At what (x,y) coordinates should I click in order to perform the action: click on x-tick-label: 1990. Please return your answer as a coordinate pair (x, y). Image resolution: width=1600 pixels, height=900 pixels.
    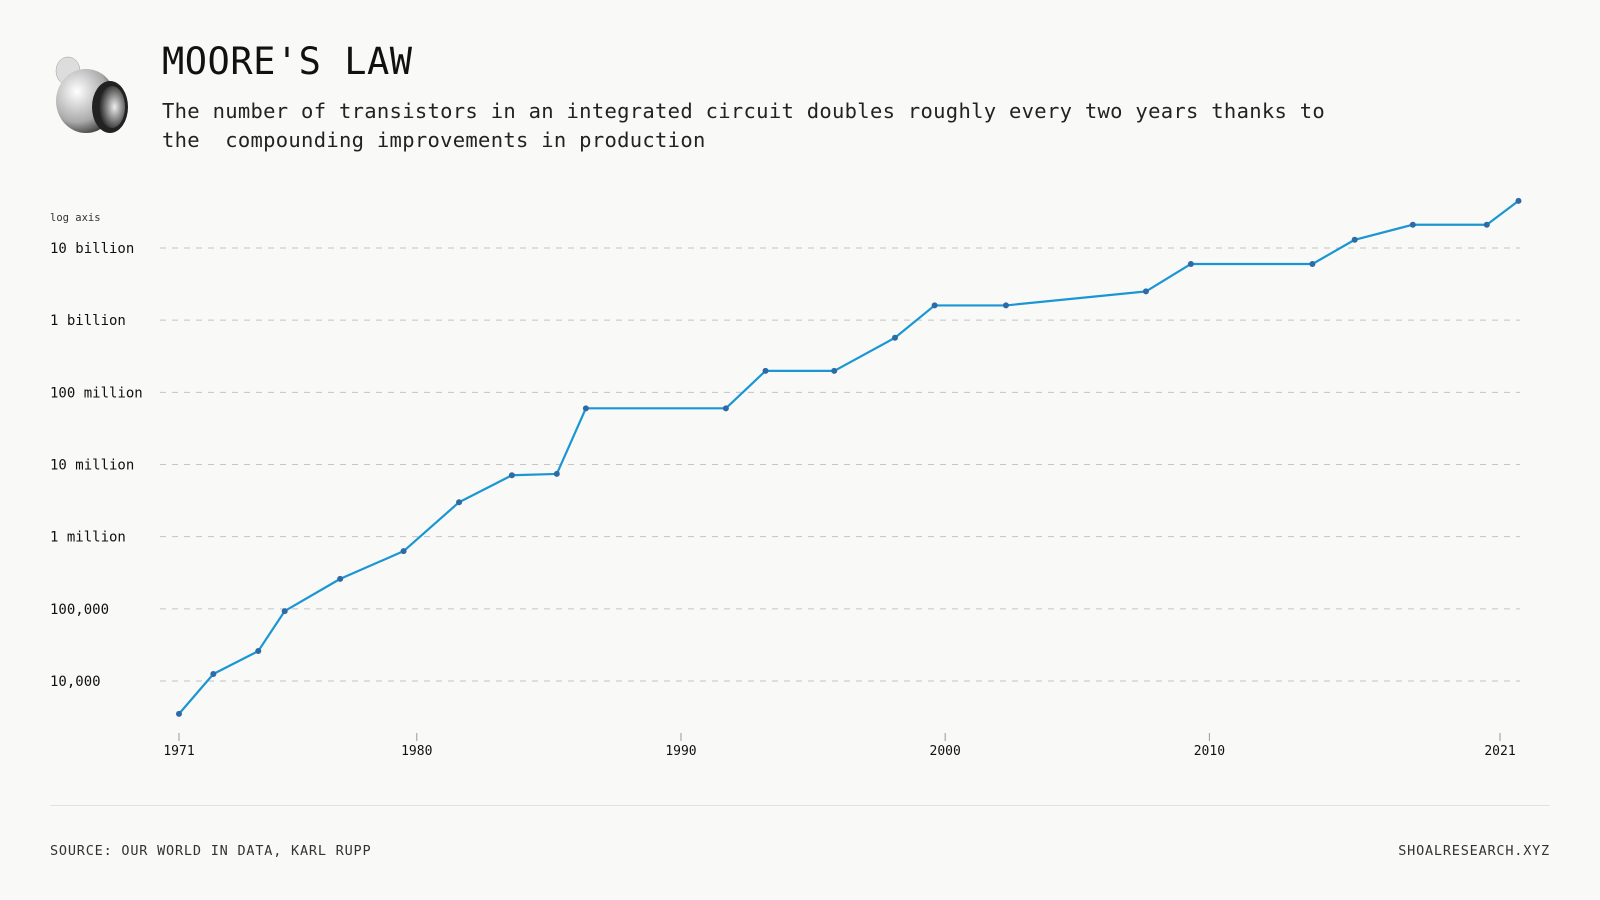
    Looking at the image, I should click on (680, 751).